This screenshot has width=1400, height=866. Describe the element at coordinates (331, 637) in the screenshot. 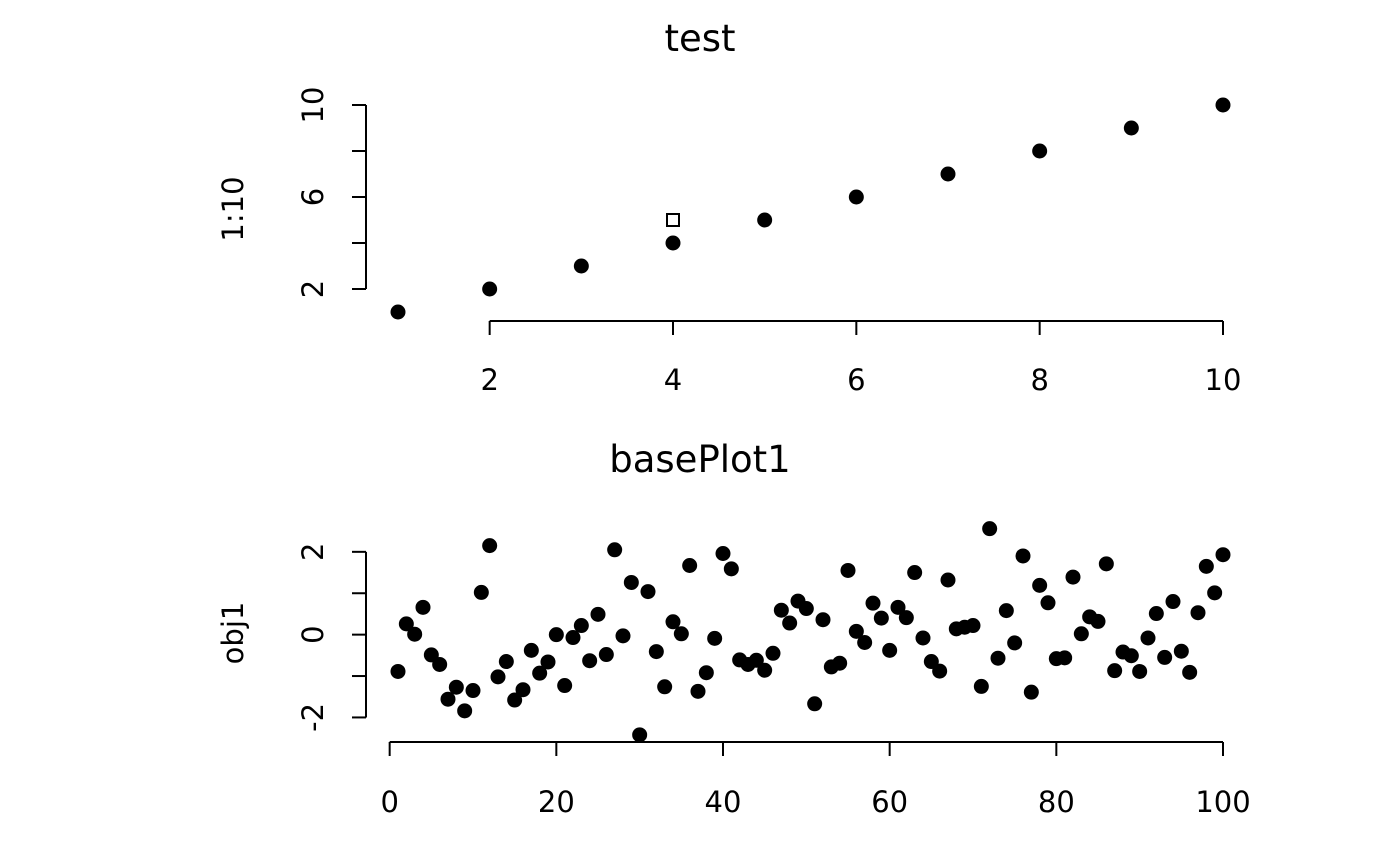

I see `y-axis: -2 0 2` at that location.